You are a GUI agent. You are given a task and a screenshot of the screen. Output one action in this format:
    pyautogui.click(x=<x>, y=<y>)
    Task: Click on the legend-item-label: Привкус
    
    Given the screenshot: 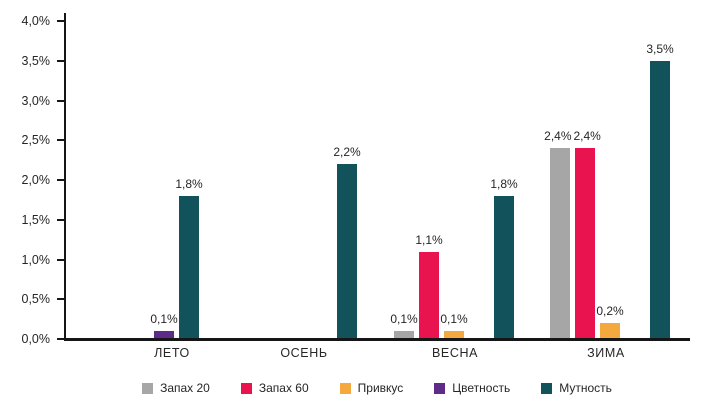 What is the action you would take?
    pyautogui.click(x=380, y=388)
    